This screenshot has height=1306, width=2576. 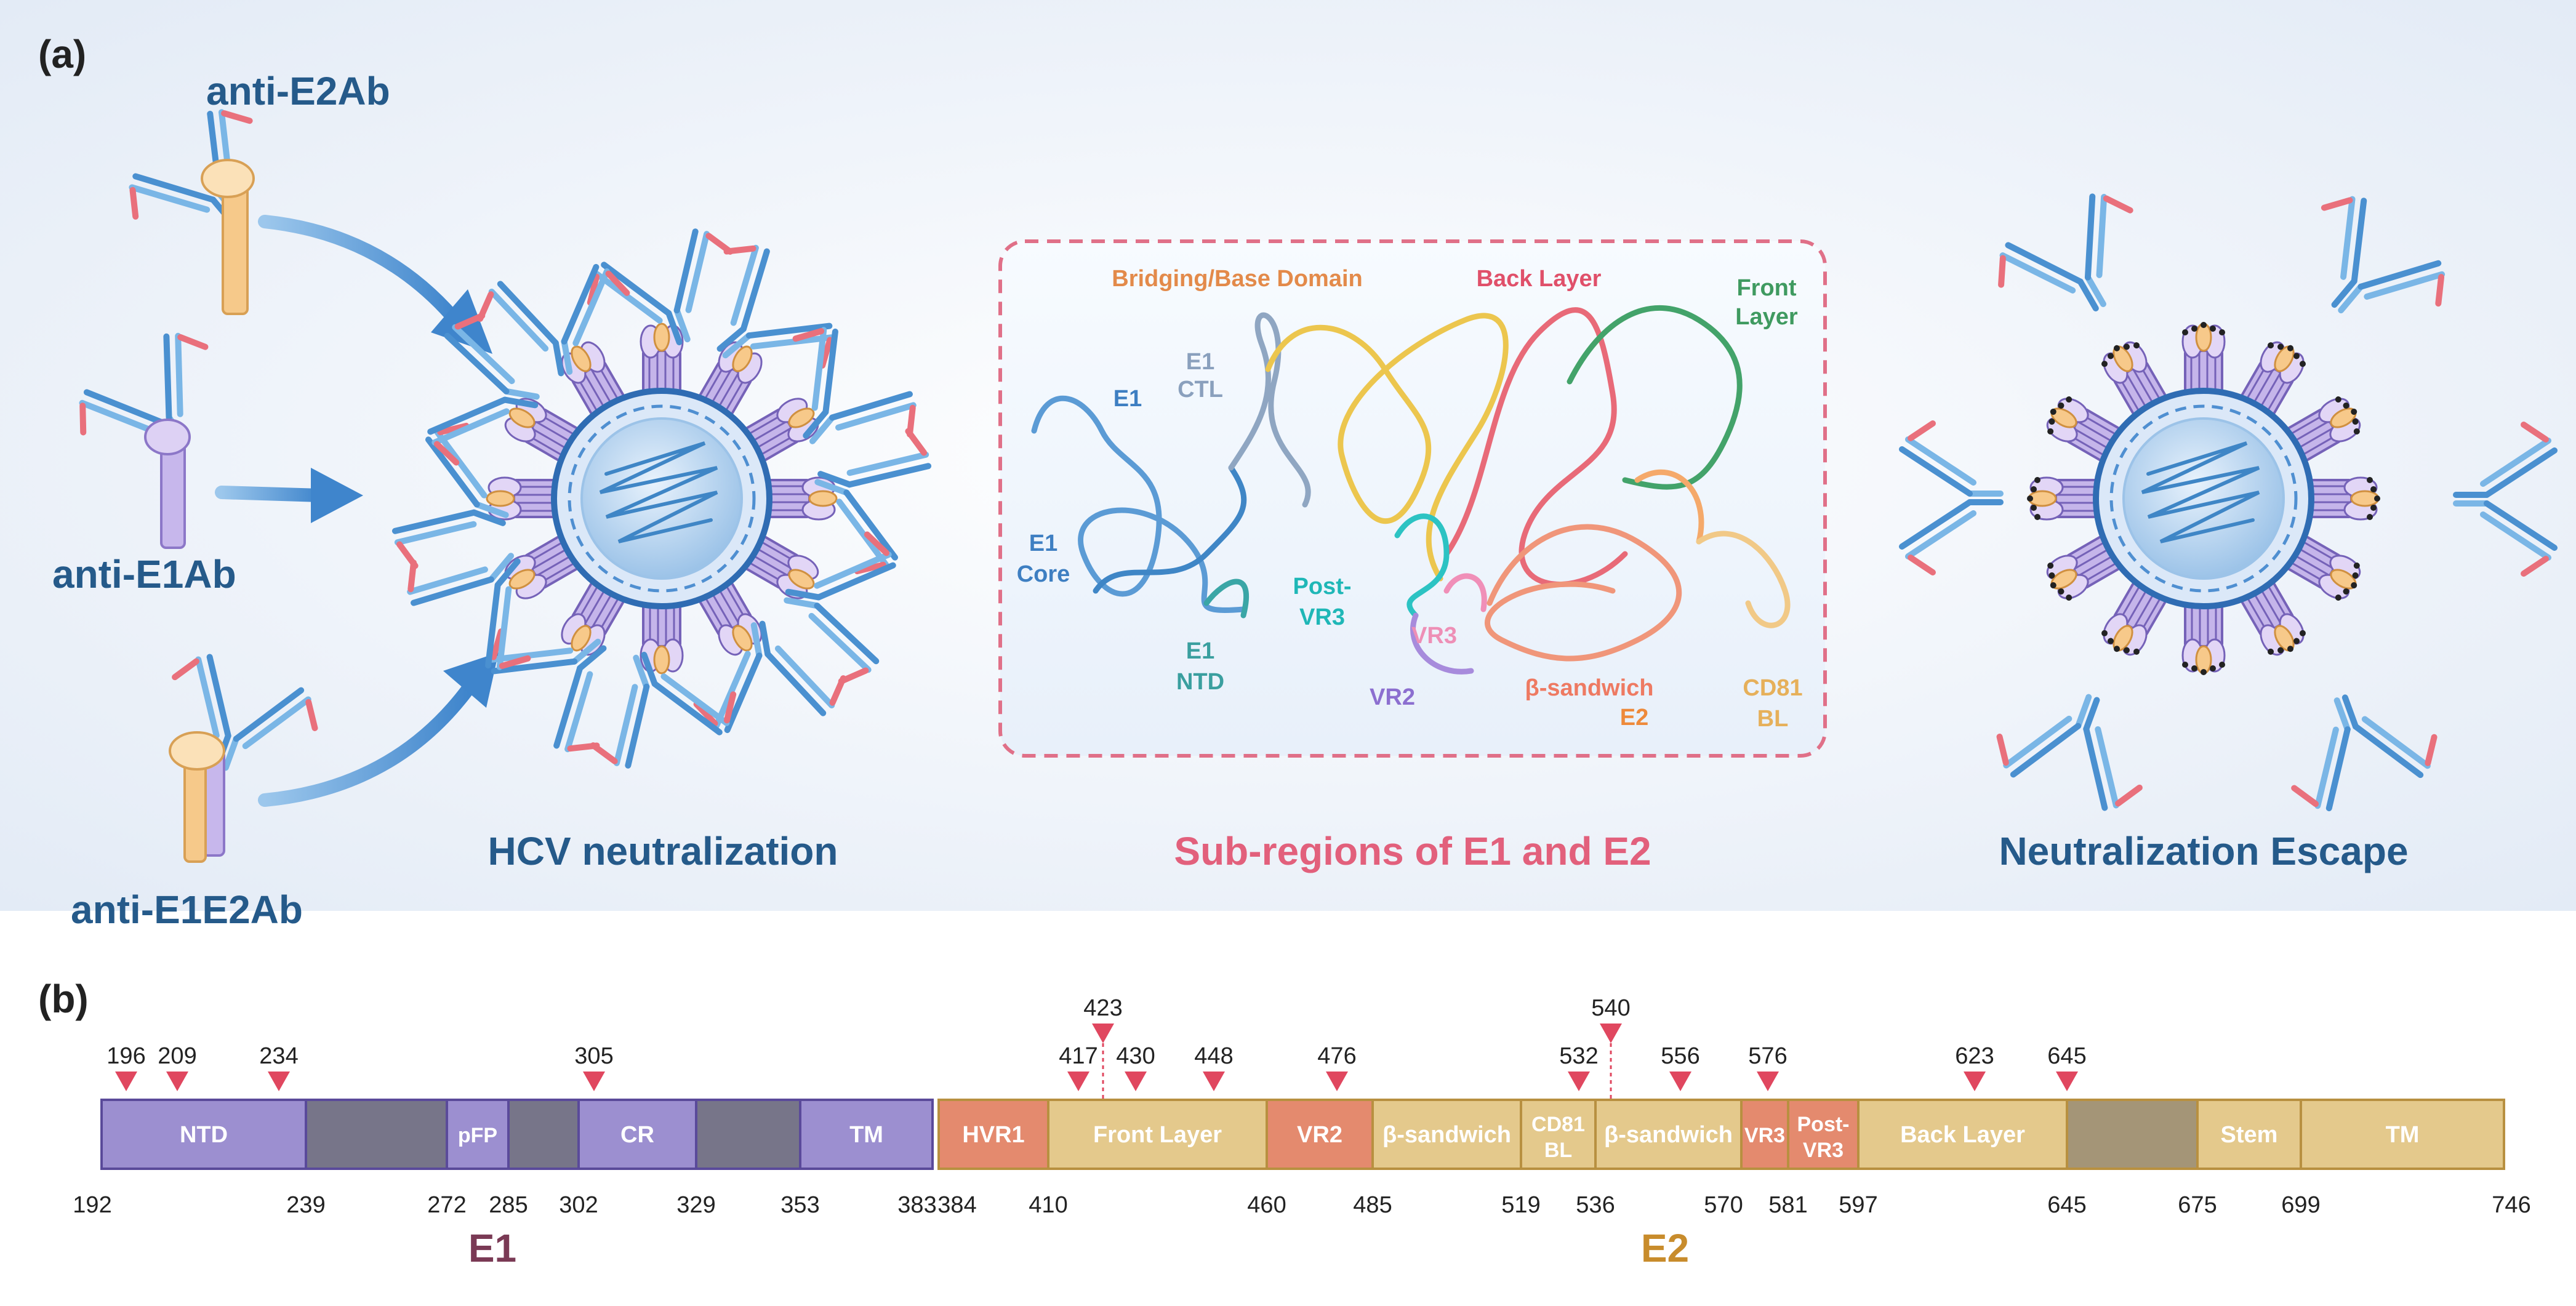 What do you see at coordinates (1772, 688) in the screenshot?
I see `cd81-bl-label-1: CD81` at bounding box center [1772, 688].